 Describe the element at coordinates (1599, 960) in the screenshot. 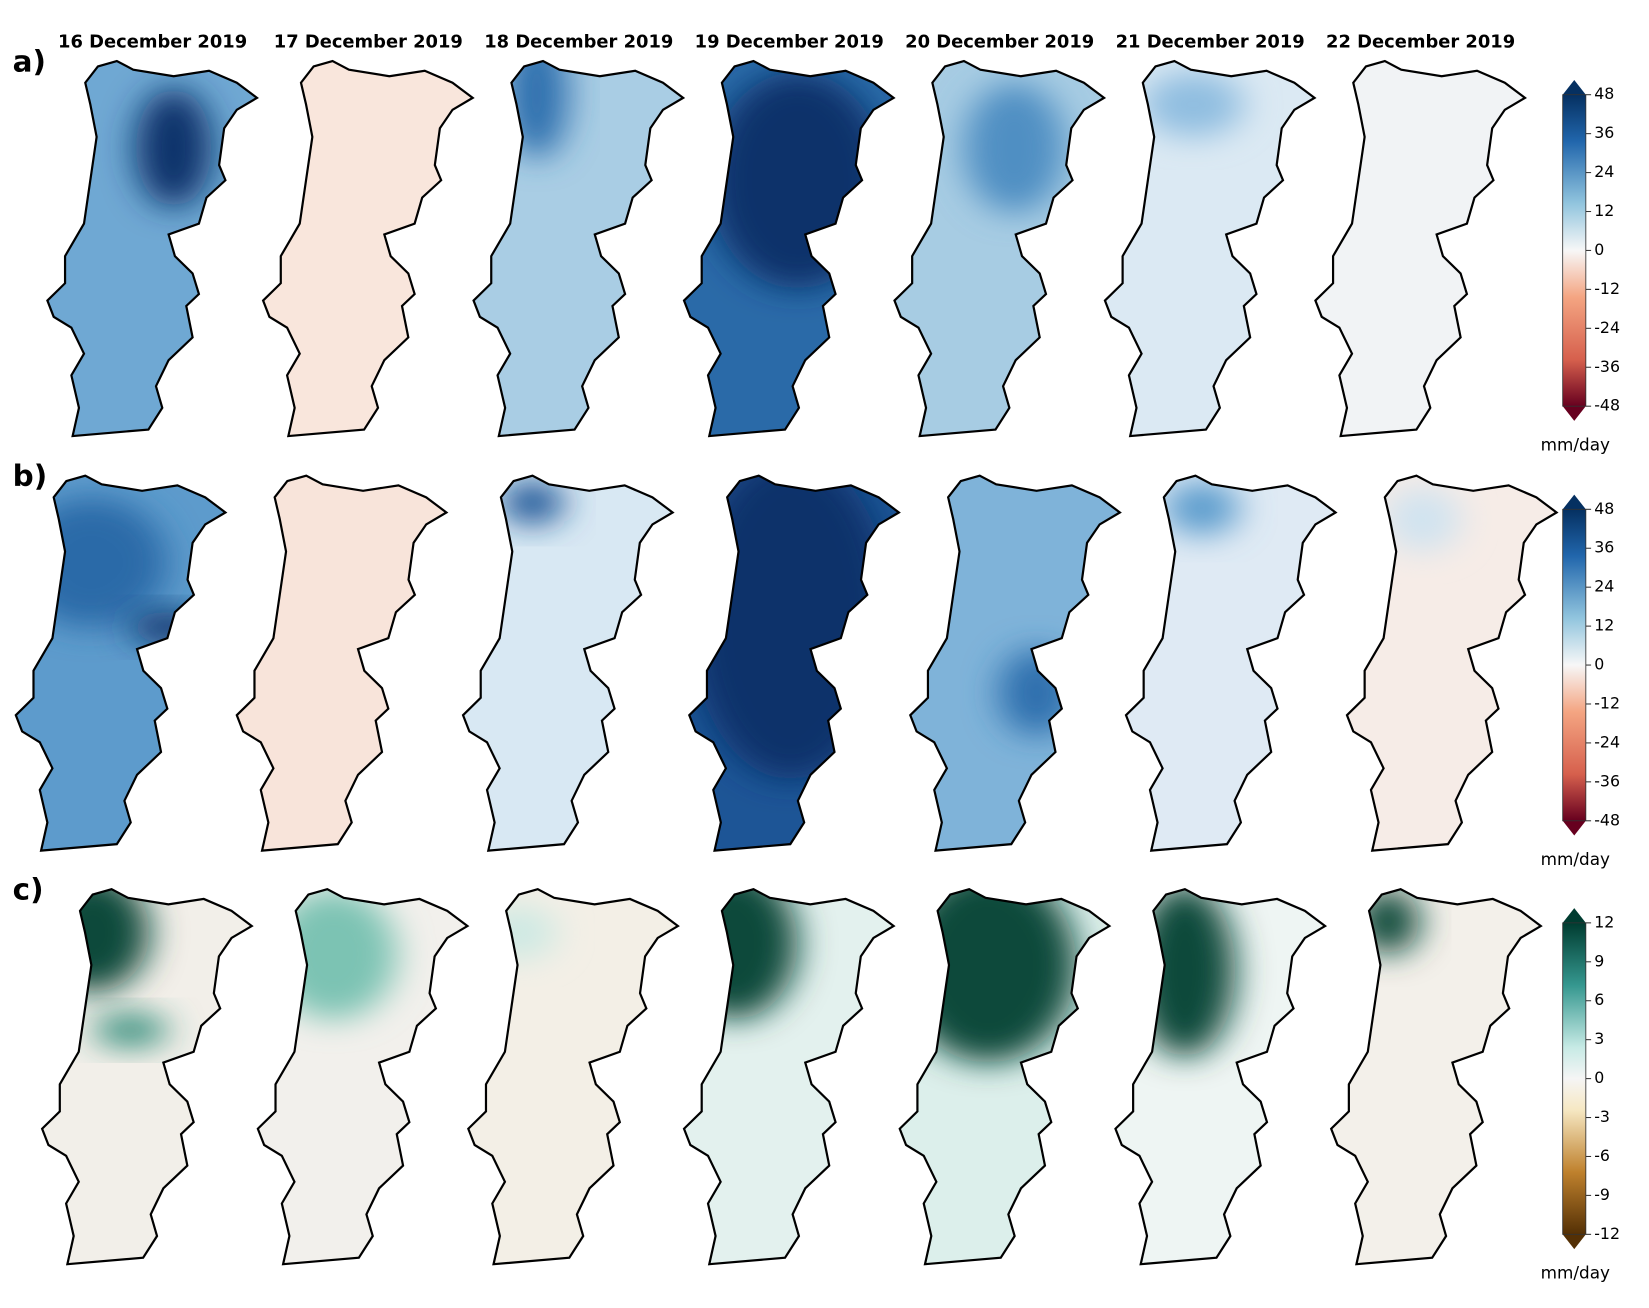

I see `colorbar-tick-label: 9` at that location.